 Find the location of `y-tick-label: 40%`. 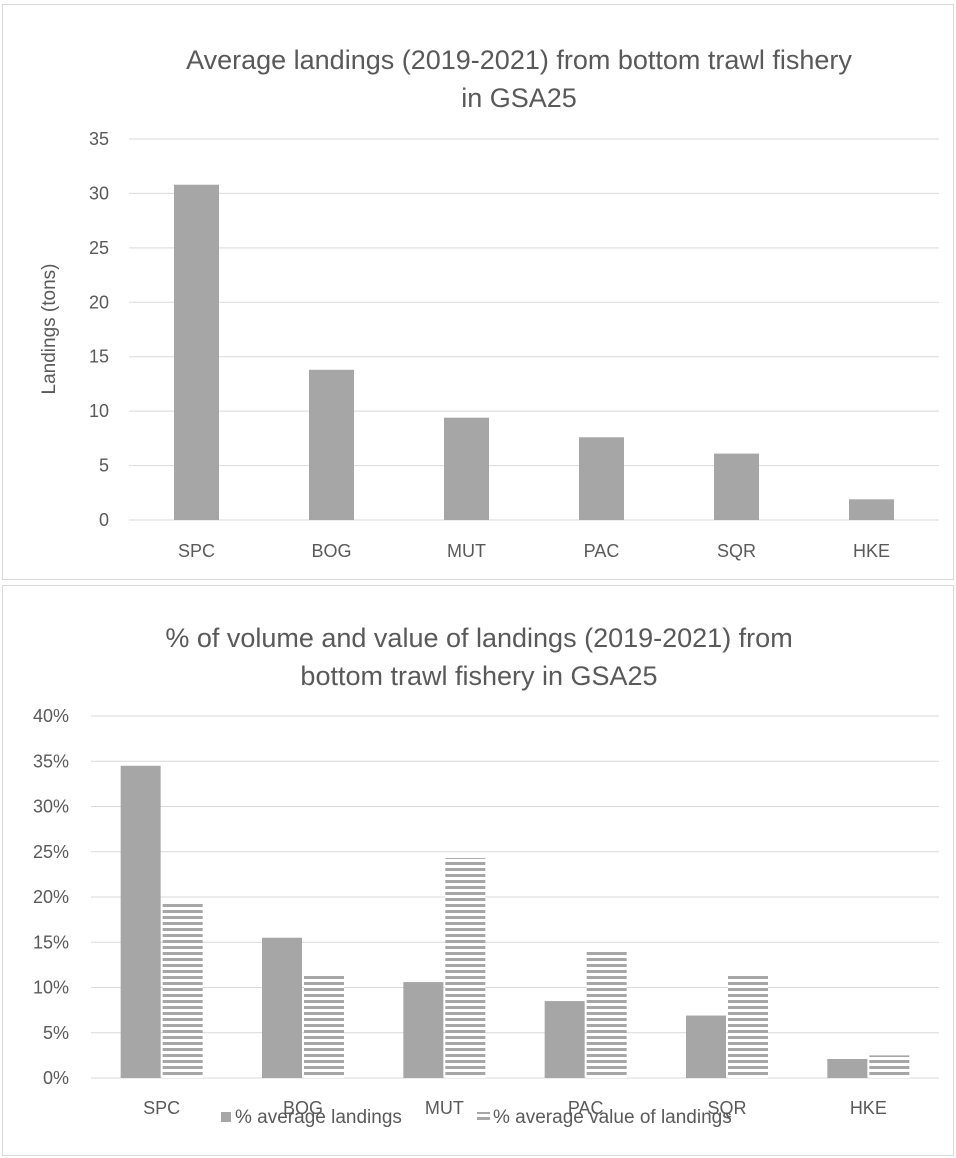

y-tick-label: 40% is located at coordinates (51, 716).